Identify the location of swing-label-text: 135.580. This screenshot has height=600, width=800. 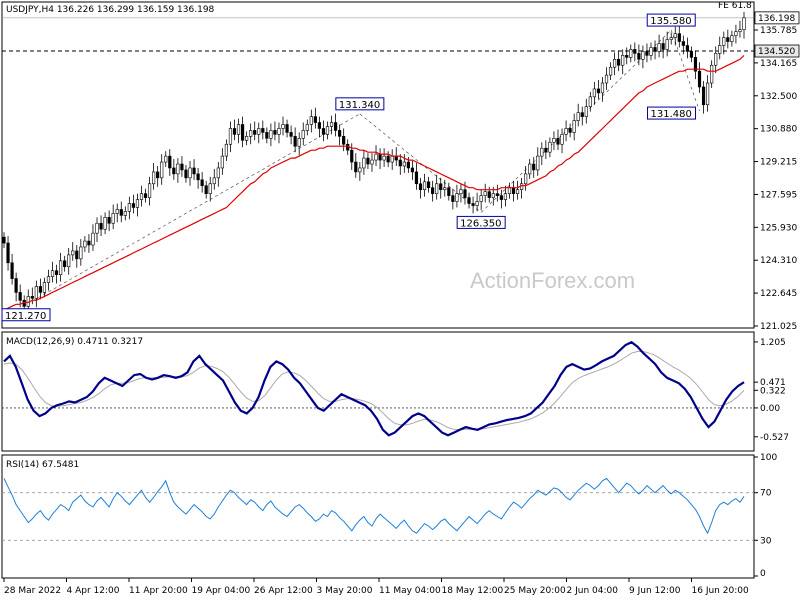
(670, 21).